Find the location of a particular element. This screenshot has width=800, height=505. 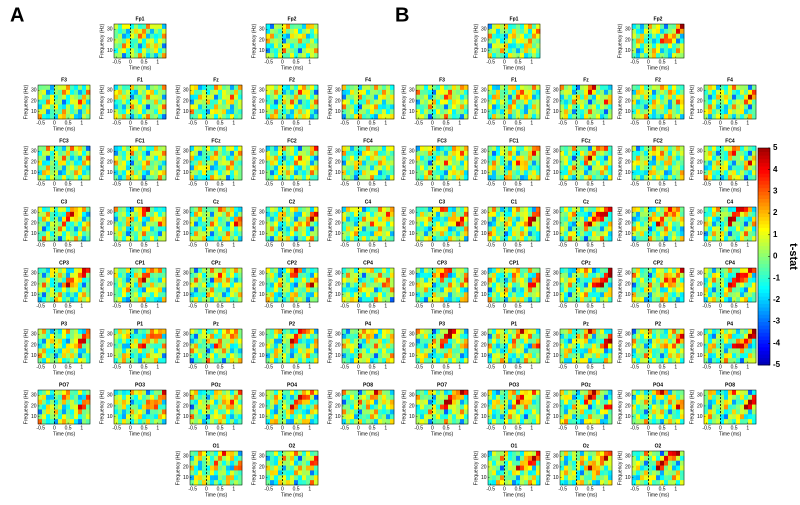

channel-title: F2 is located at coordinates (658, 80).